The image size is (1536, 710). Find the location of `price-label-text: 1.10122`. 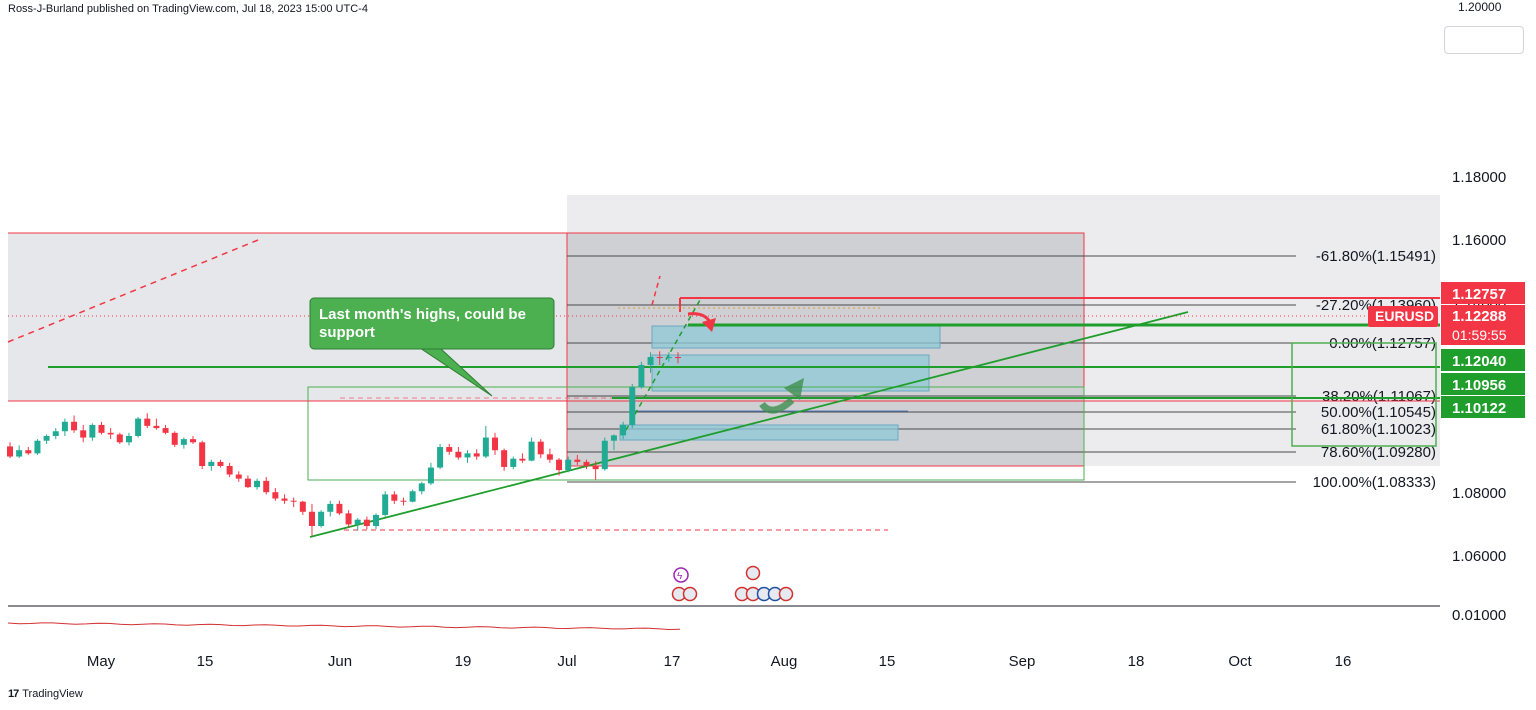

price-label-text: 1.10122 is located at coordinates (1479, 408).